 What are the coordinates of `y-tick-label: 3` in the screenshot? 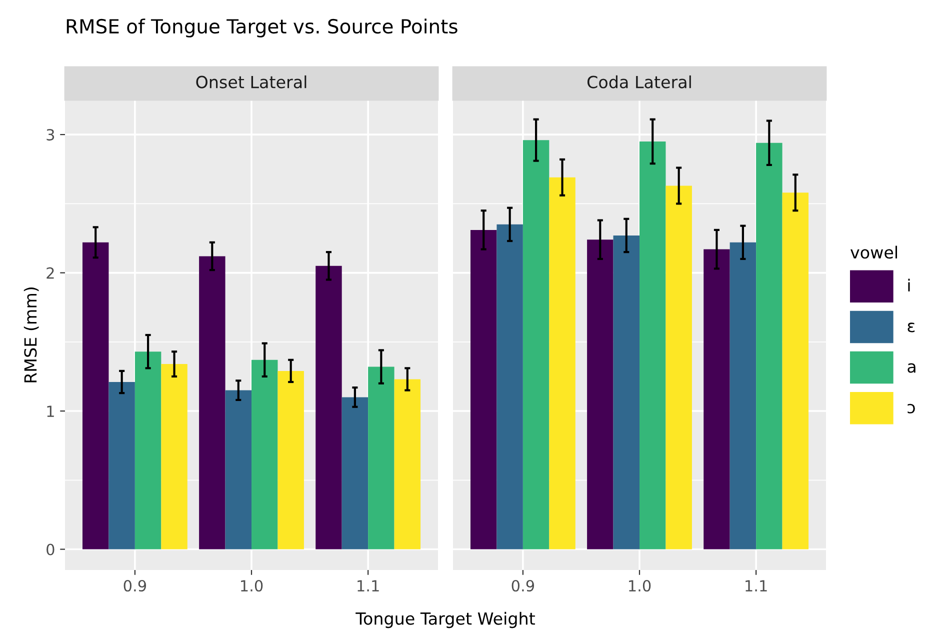 It's located at (50, 135).